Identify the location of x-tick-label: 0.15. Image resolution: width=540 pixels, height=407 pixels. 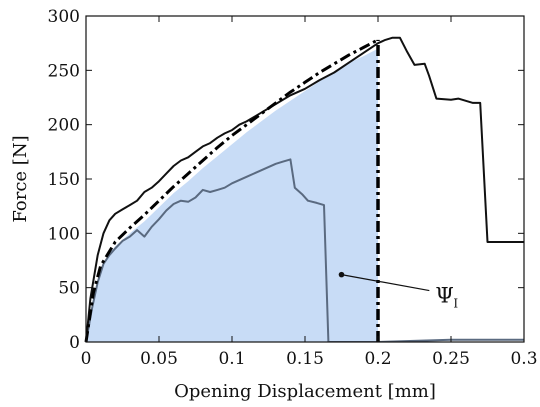
(305, 359).